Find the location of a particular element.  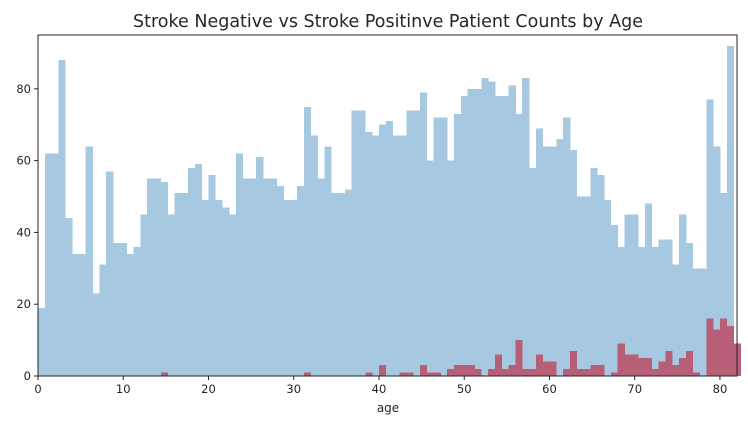

y-tick-label: 40 is located at coordinates (23, 232).